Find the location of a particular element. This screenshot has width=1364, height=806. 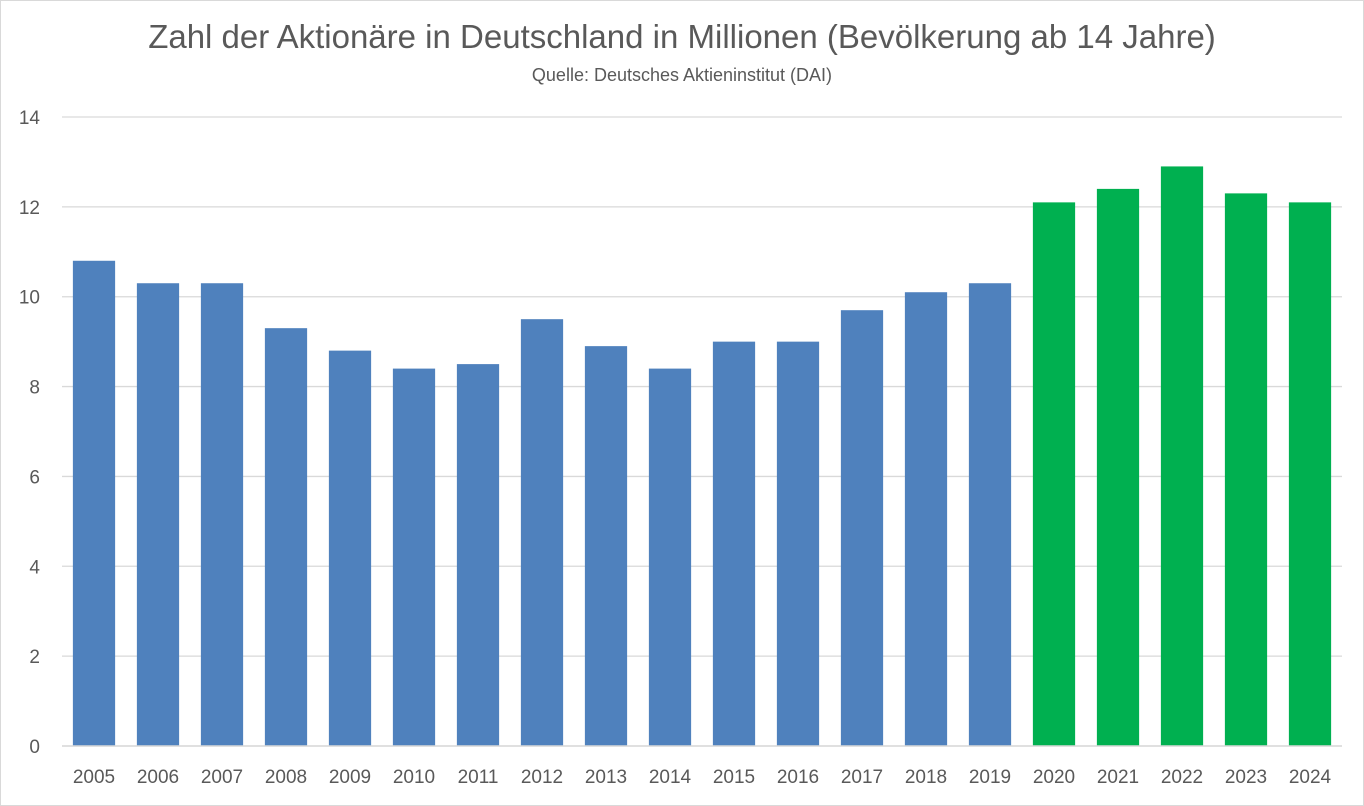

bar-2017 is located at coordinates (862, 528).